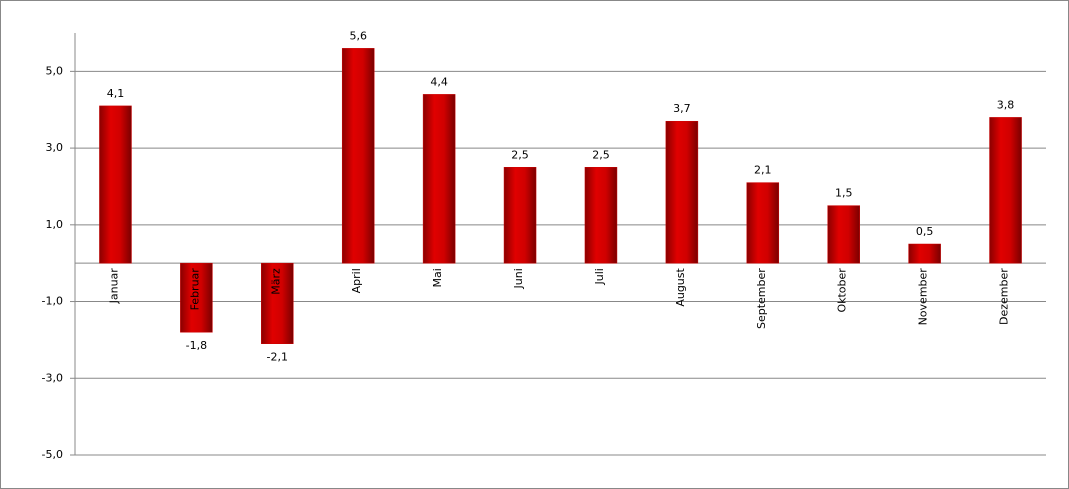  What do you see at coordinates (52, 454) in the screenshot?
I see `y-tick-label: -5,0` at bounding box center [52, 454].